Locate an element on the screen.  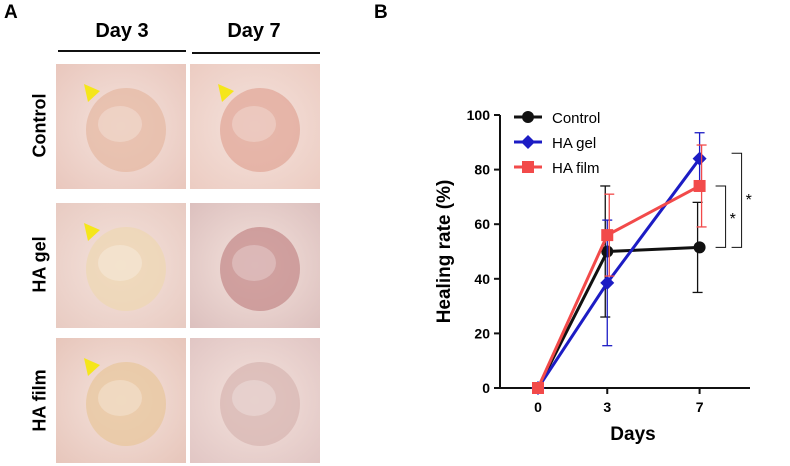
photo-control-day3-image is located at coordinates (121, 126).